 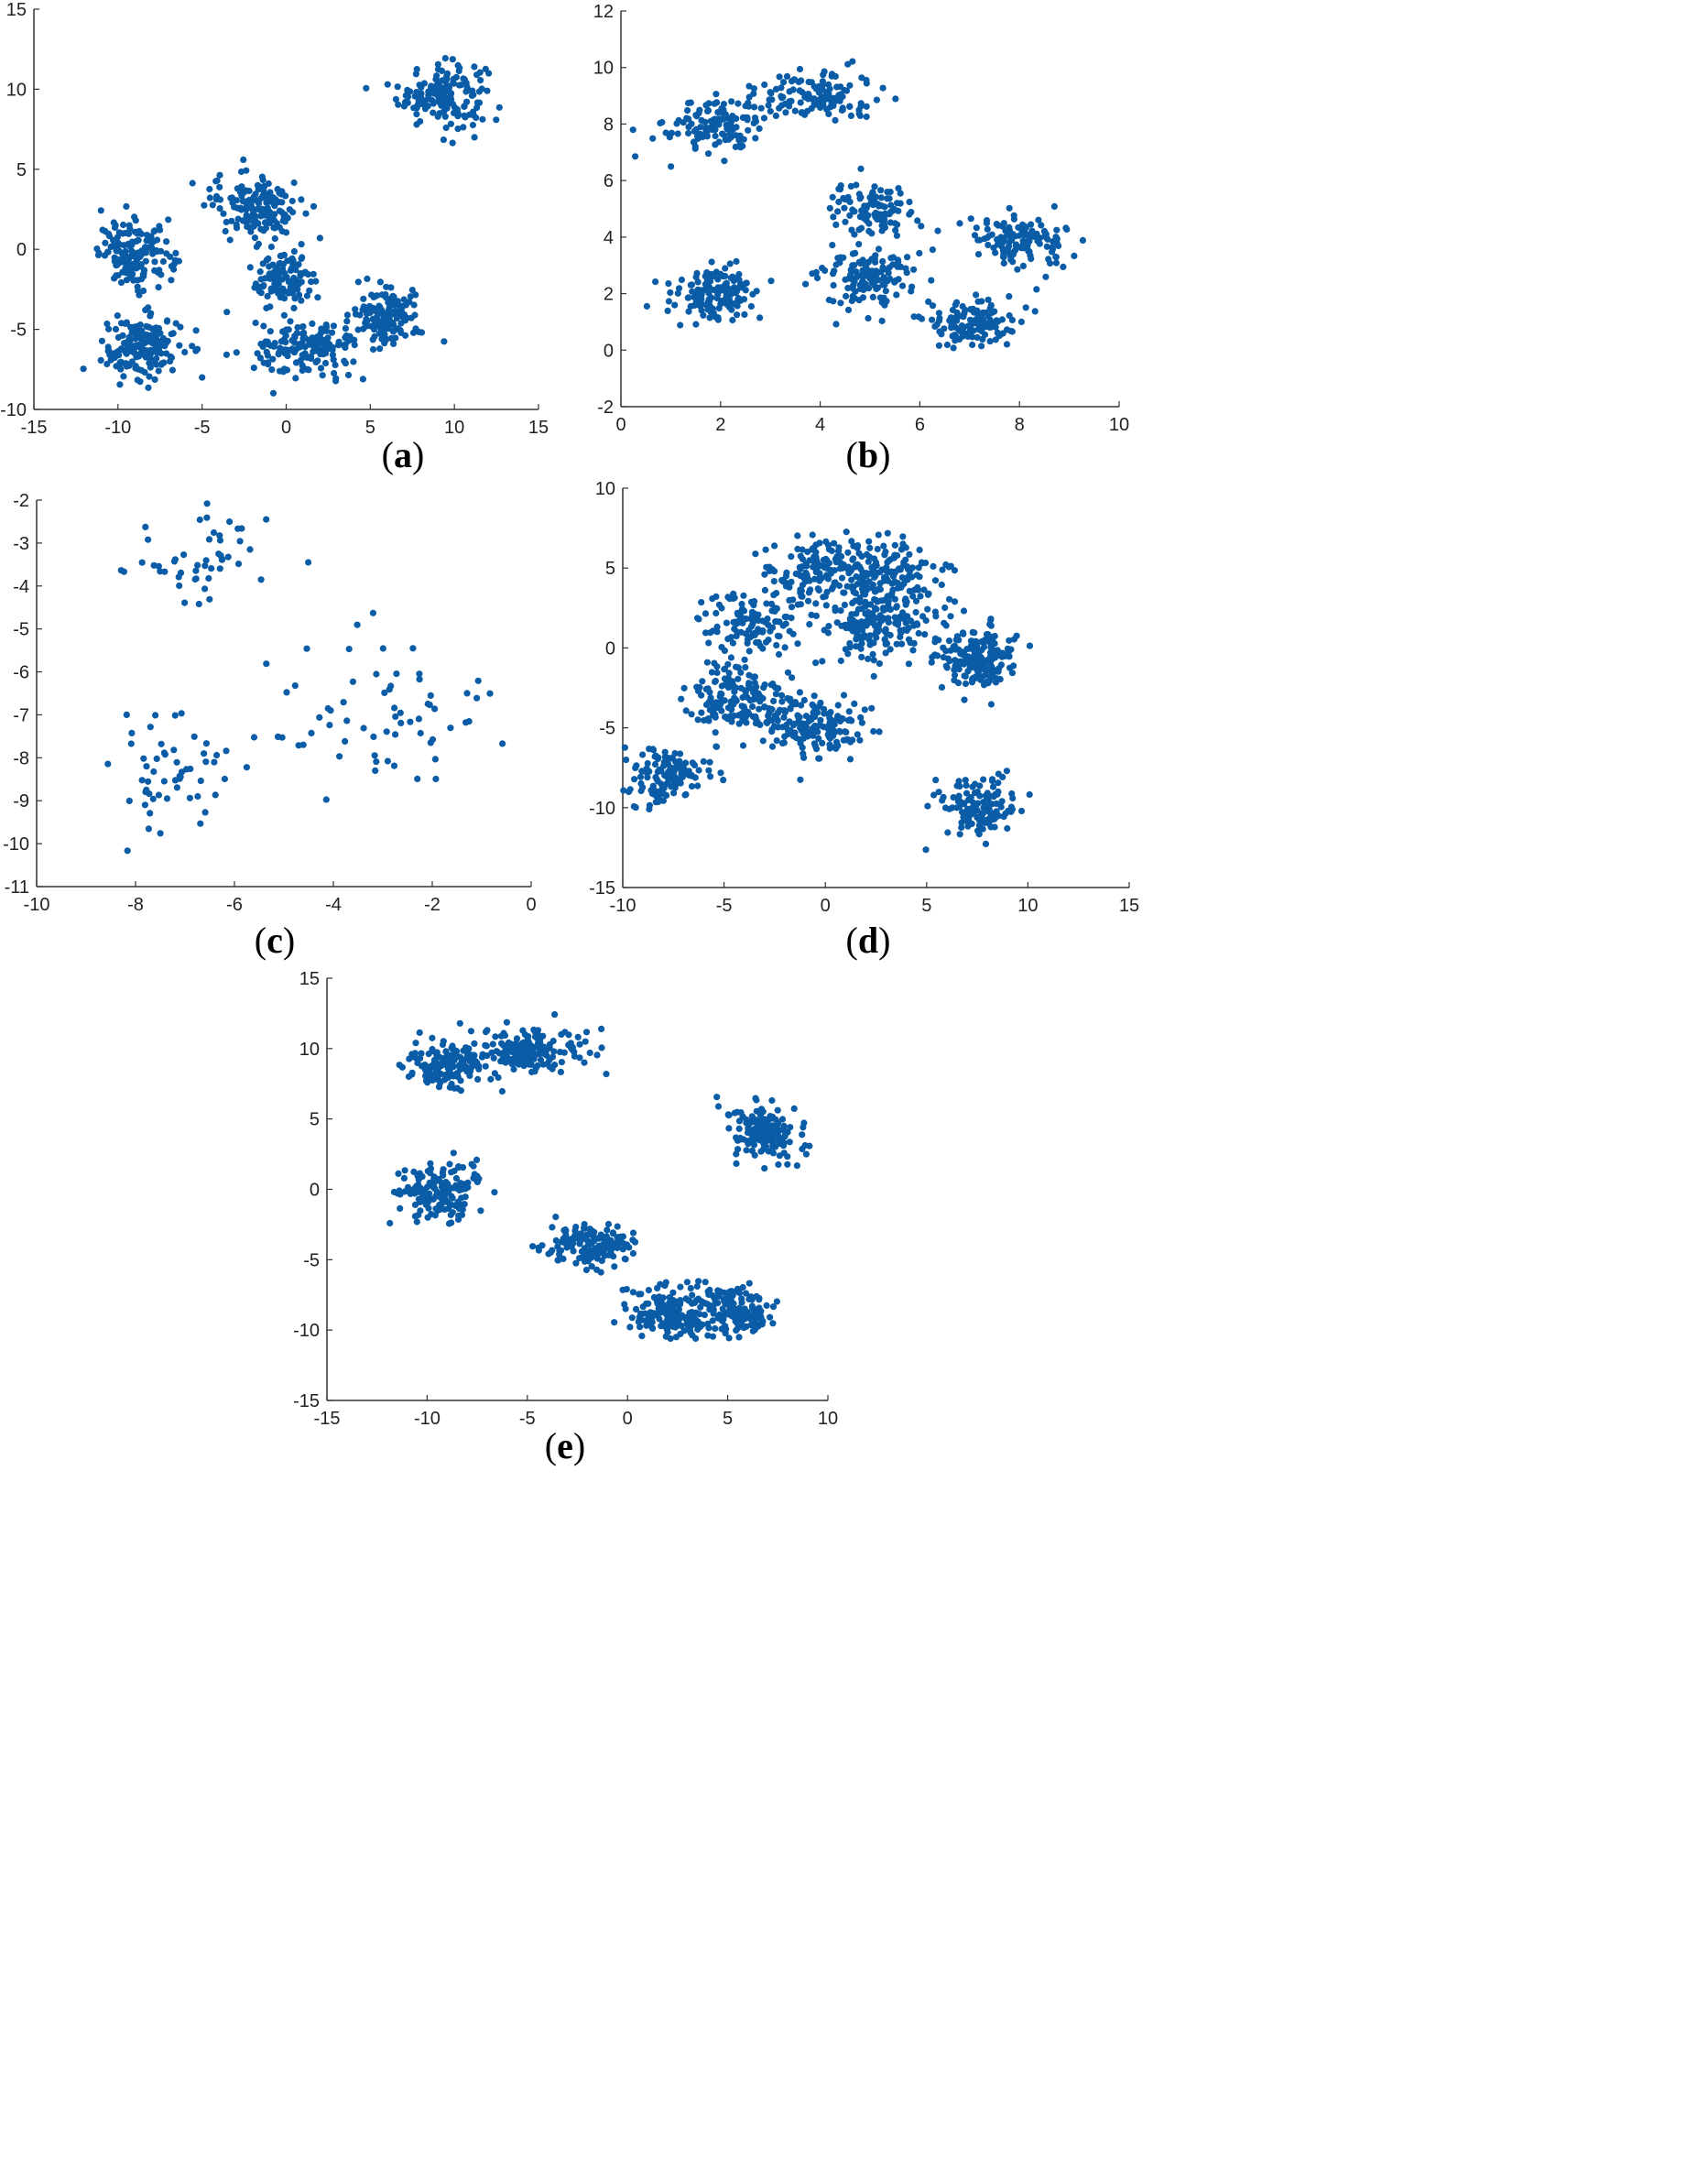 What do you see at coordinates (21, 587) in the screenshot?
I see `y-tick-label: -4` at bounding box center [21, 587].